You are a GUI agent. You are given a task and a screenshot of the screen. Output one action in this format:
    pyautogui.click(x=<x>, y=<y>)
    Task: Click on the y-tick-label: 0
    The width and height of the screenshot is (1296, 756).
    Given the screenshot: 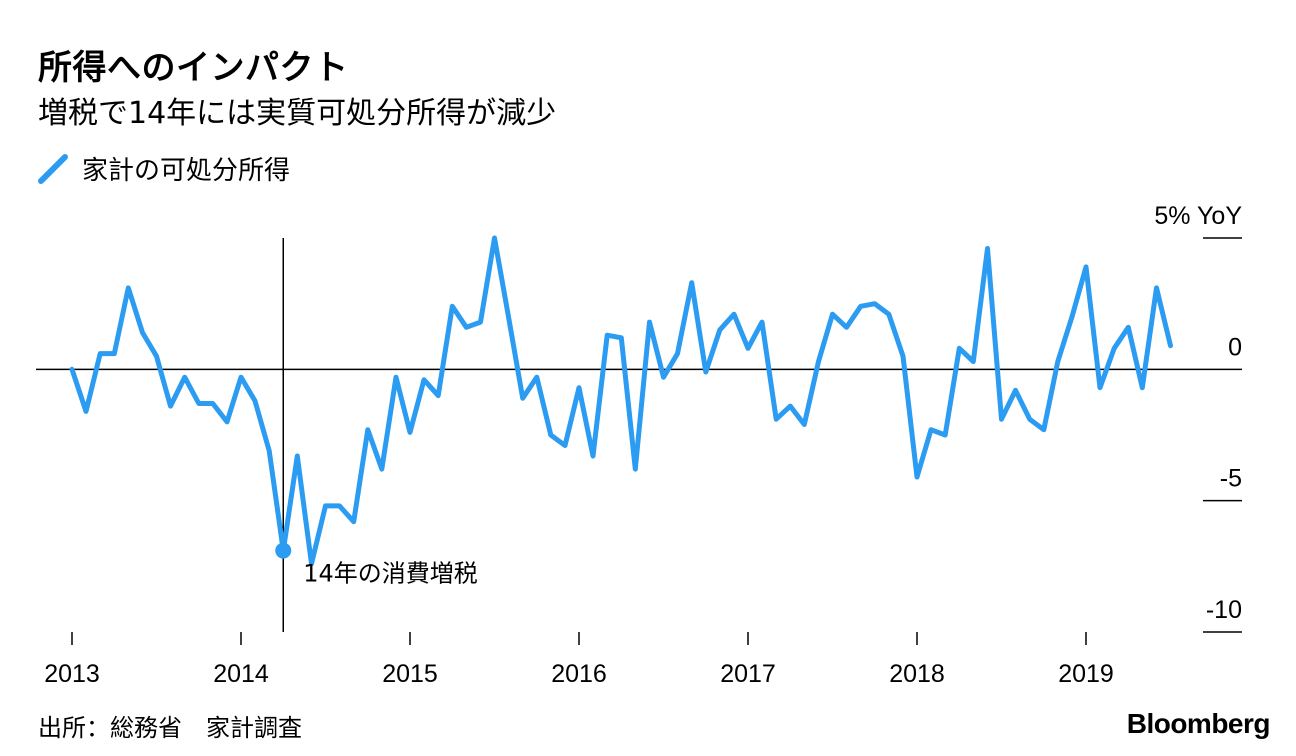 What is the action you would take?
    pyautogui.click(x=1235, y=347)
    